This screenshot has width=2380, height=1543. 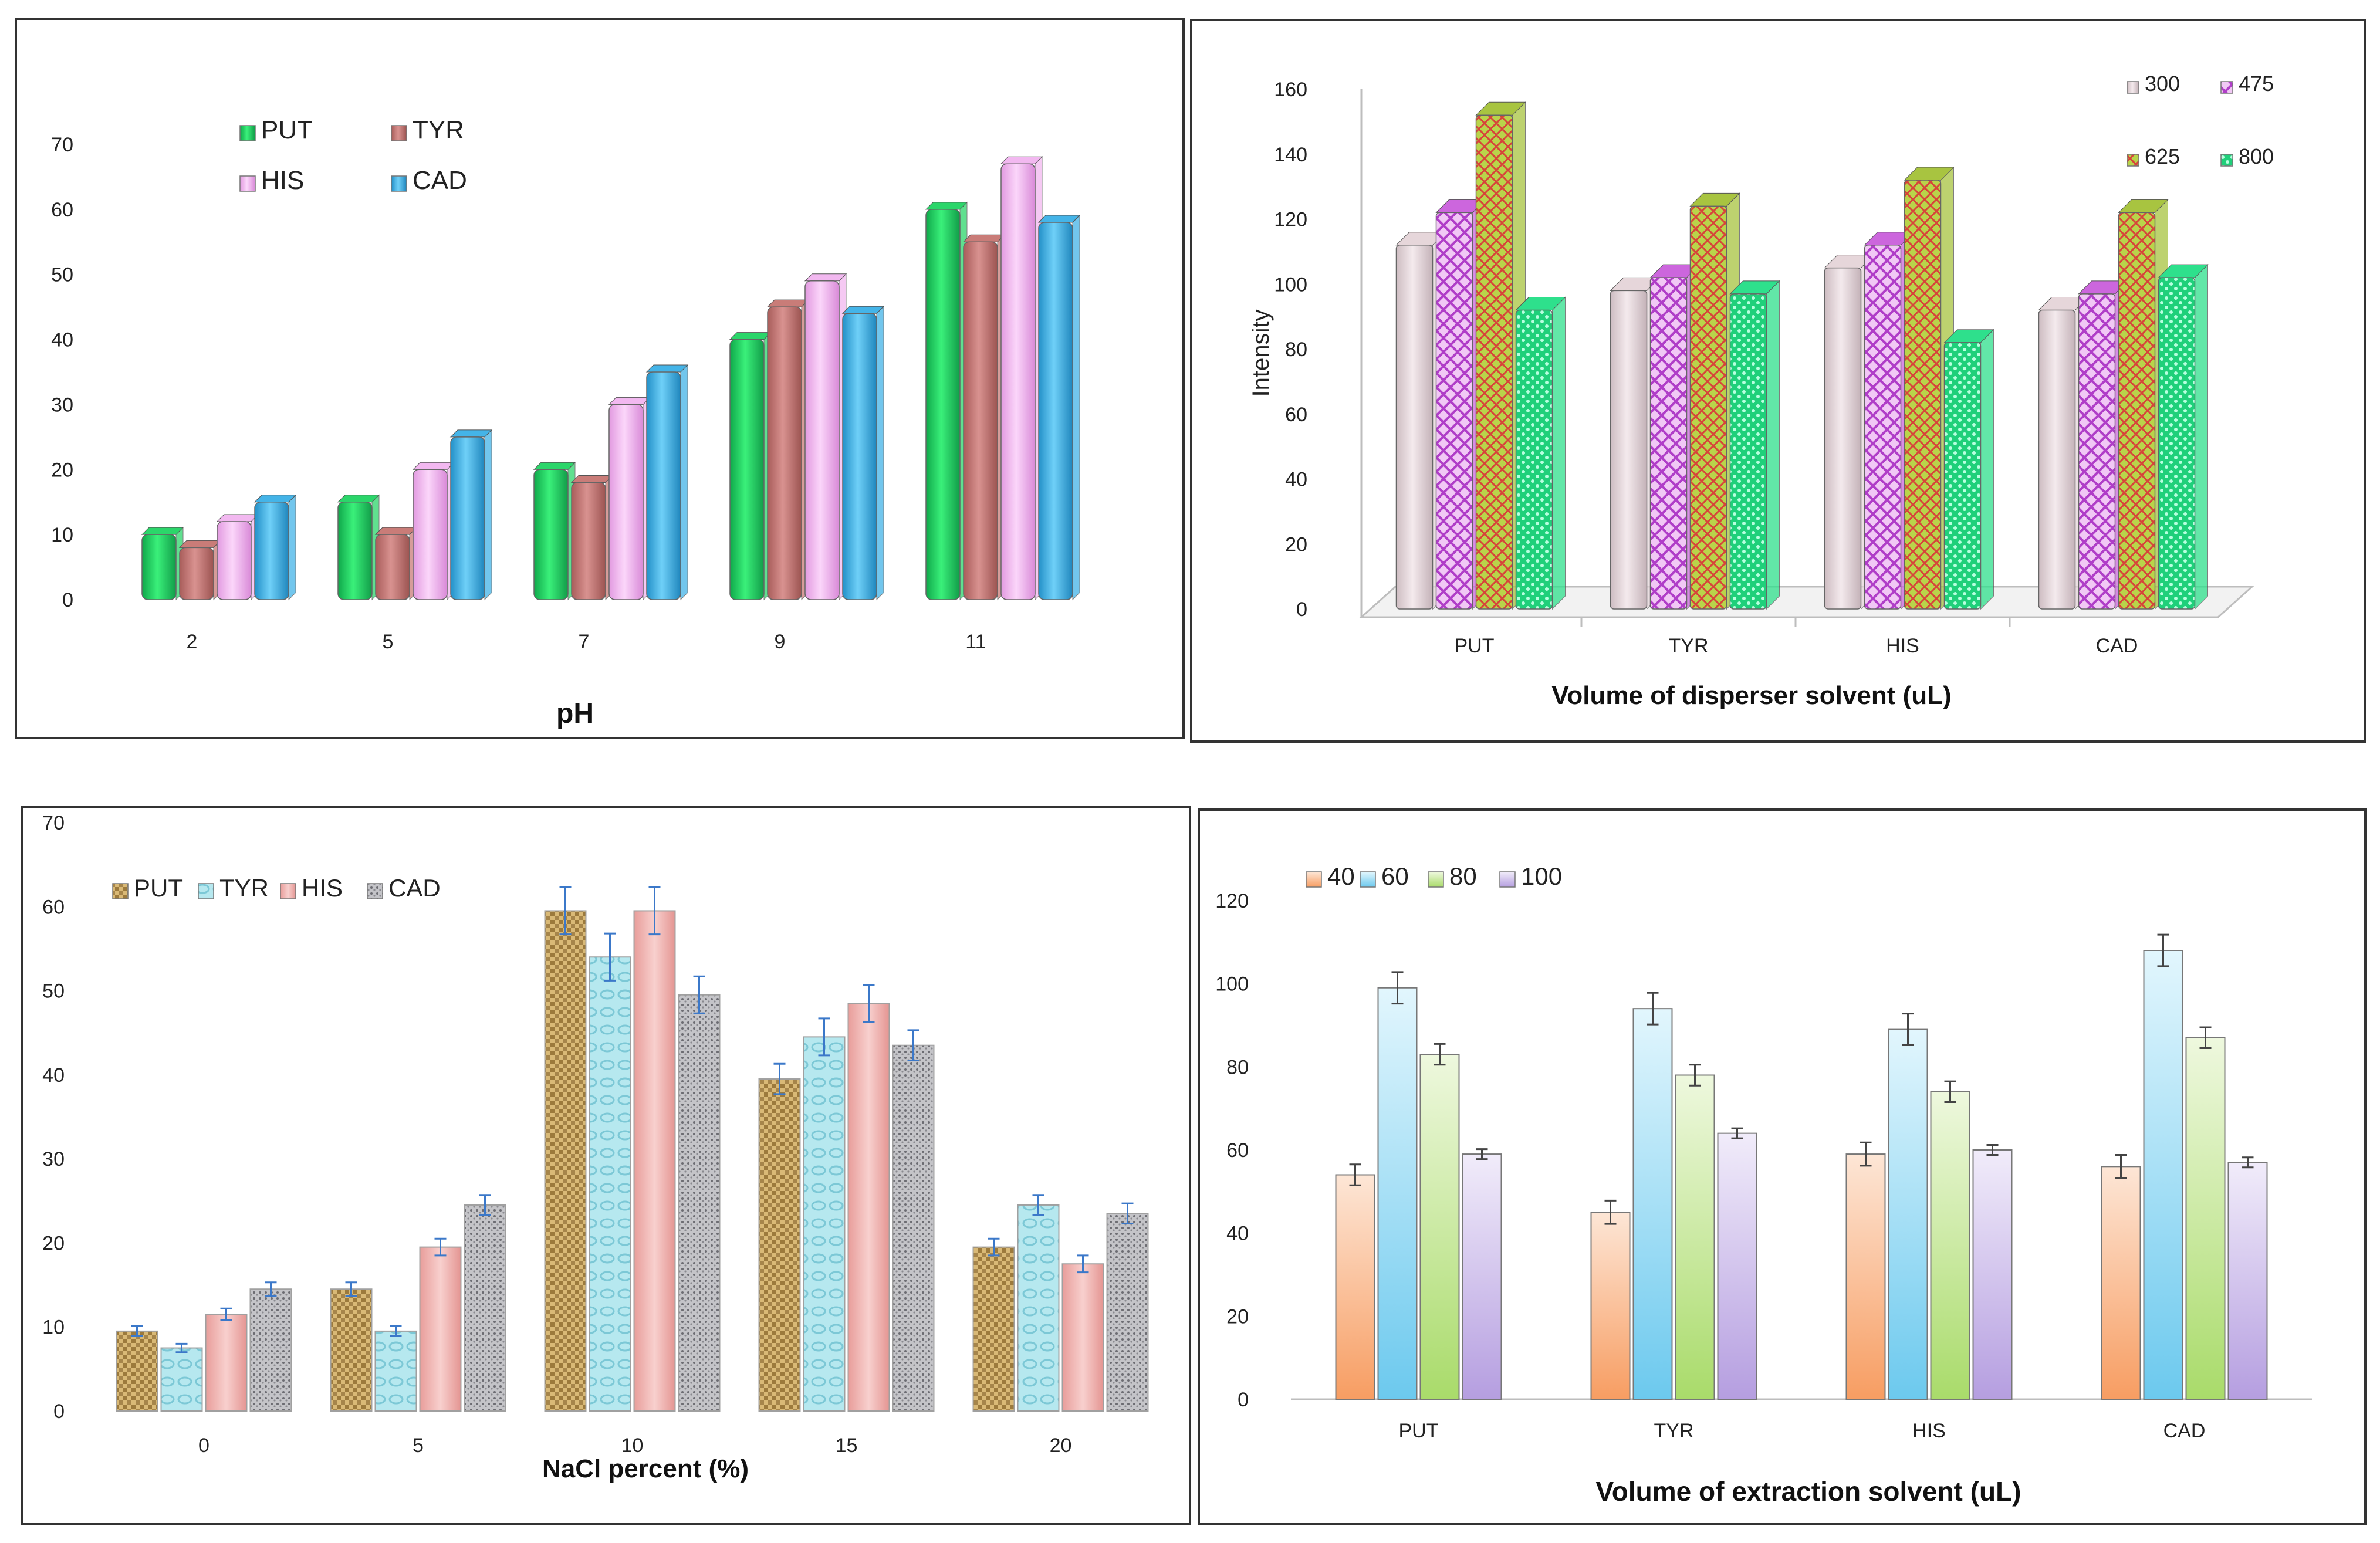 What do you see at coordinates (2256, 156) in the screenshot?
I see `legend-label: 800` at bounding box center [2256, 156].